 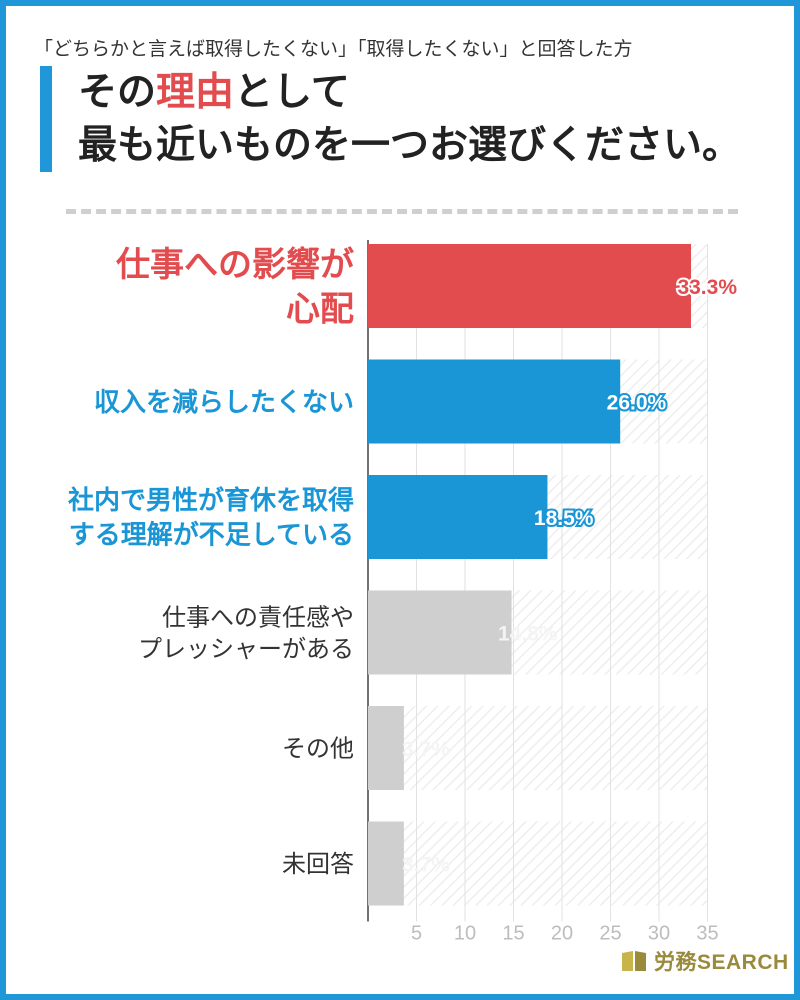 I want to click on title-post: として, so click(x=292, y=92).